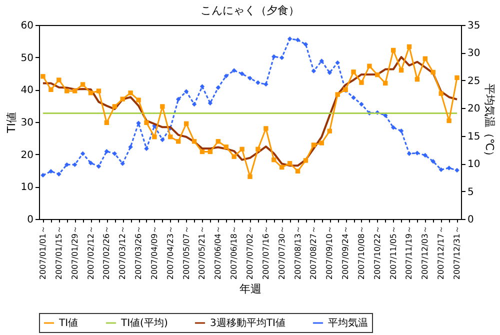  What do you see at coordinates (218, 253) in the screenshot?
I see `x-tick-label: 2007/06/04～` at bounding box center [218, 253].